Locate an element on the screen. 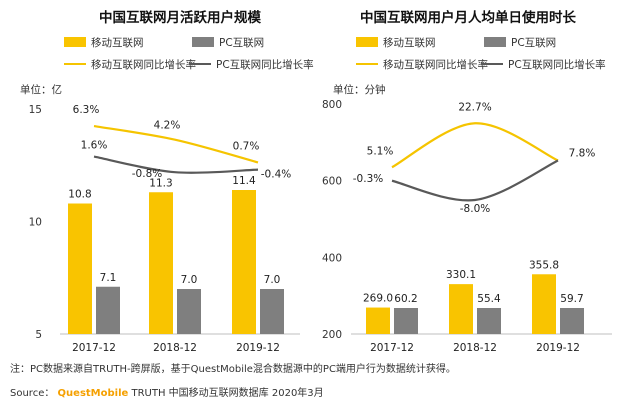  chart2-unit-label: 单位：分钟 is located at coordinates (359, 89).